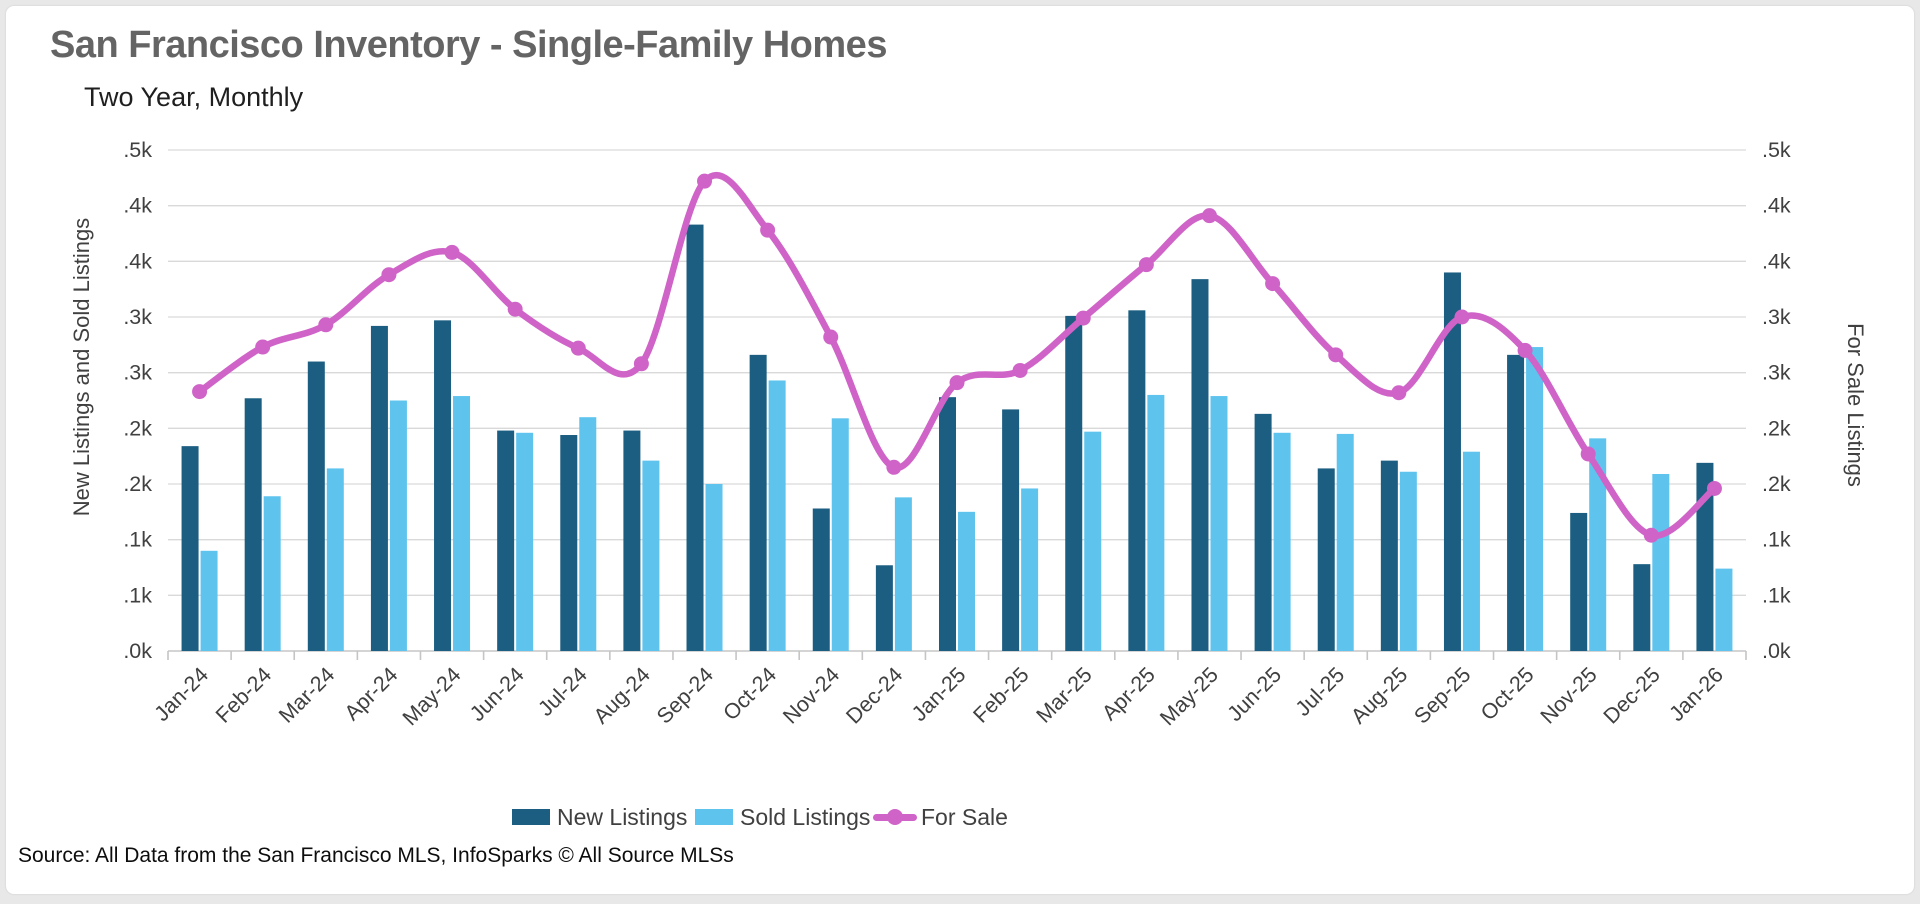  What do you see at coordinates (874, 696) in the screenshot?
I see `x-axis-label-Dec-24: Dec-24` at bounding box center [874, 696].